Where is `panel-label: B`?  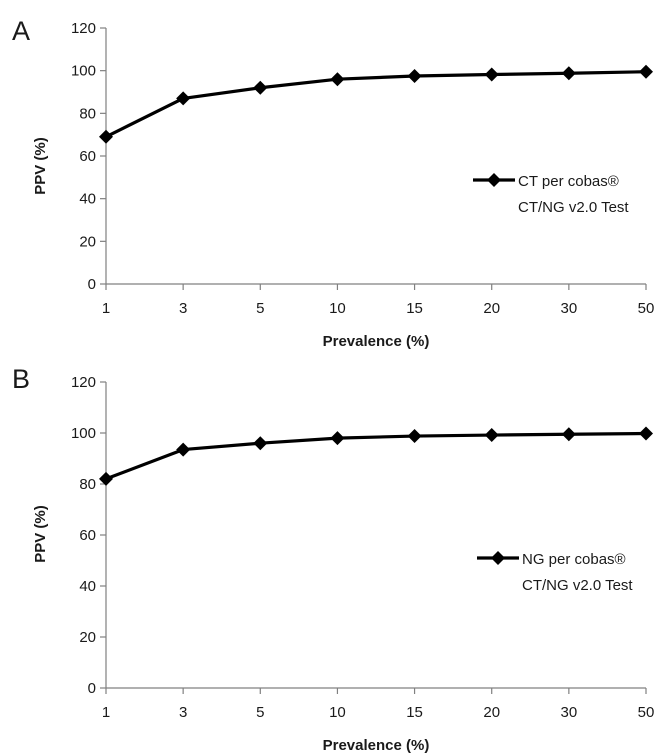 panel-label: B is located at coordinates (21, 379).